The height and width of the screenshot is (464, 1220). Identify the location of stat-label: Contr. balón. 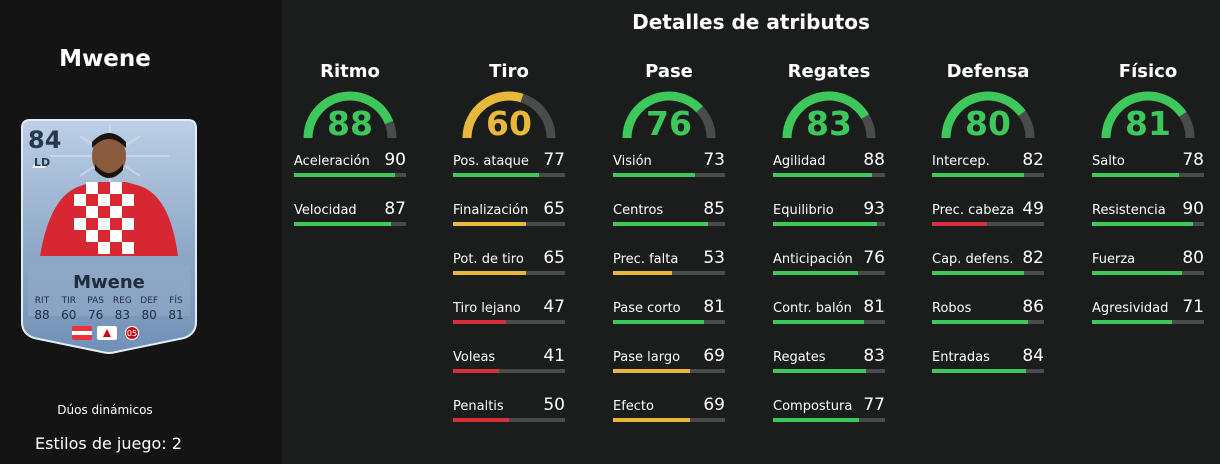
(812, 308).